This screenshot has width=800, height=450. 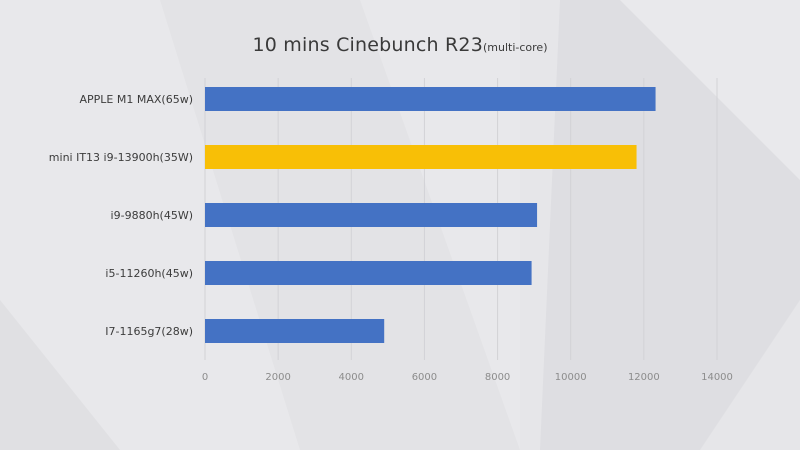 What do you see at coordinates (149, 331) in the screenshot?
I see `category-label: I7-1165g7(28w)` at bounding box center [149, 331].